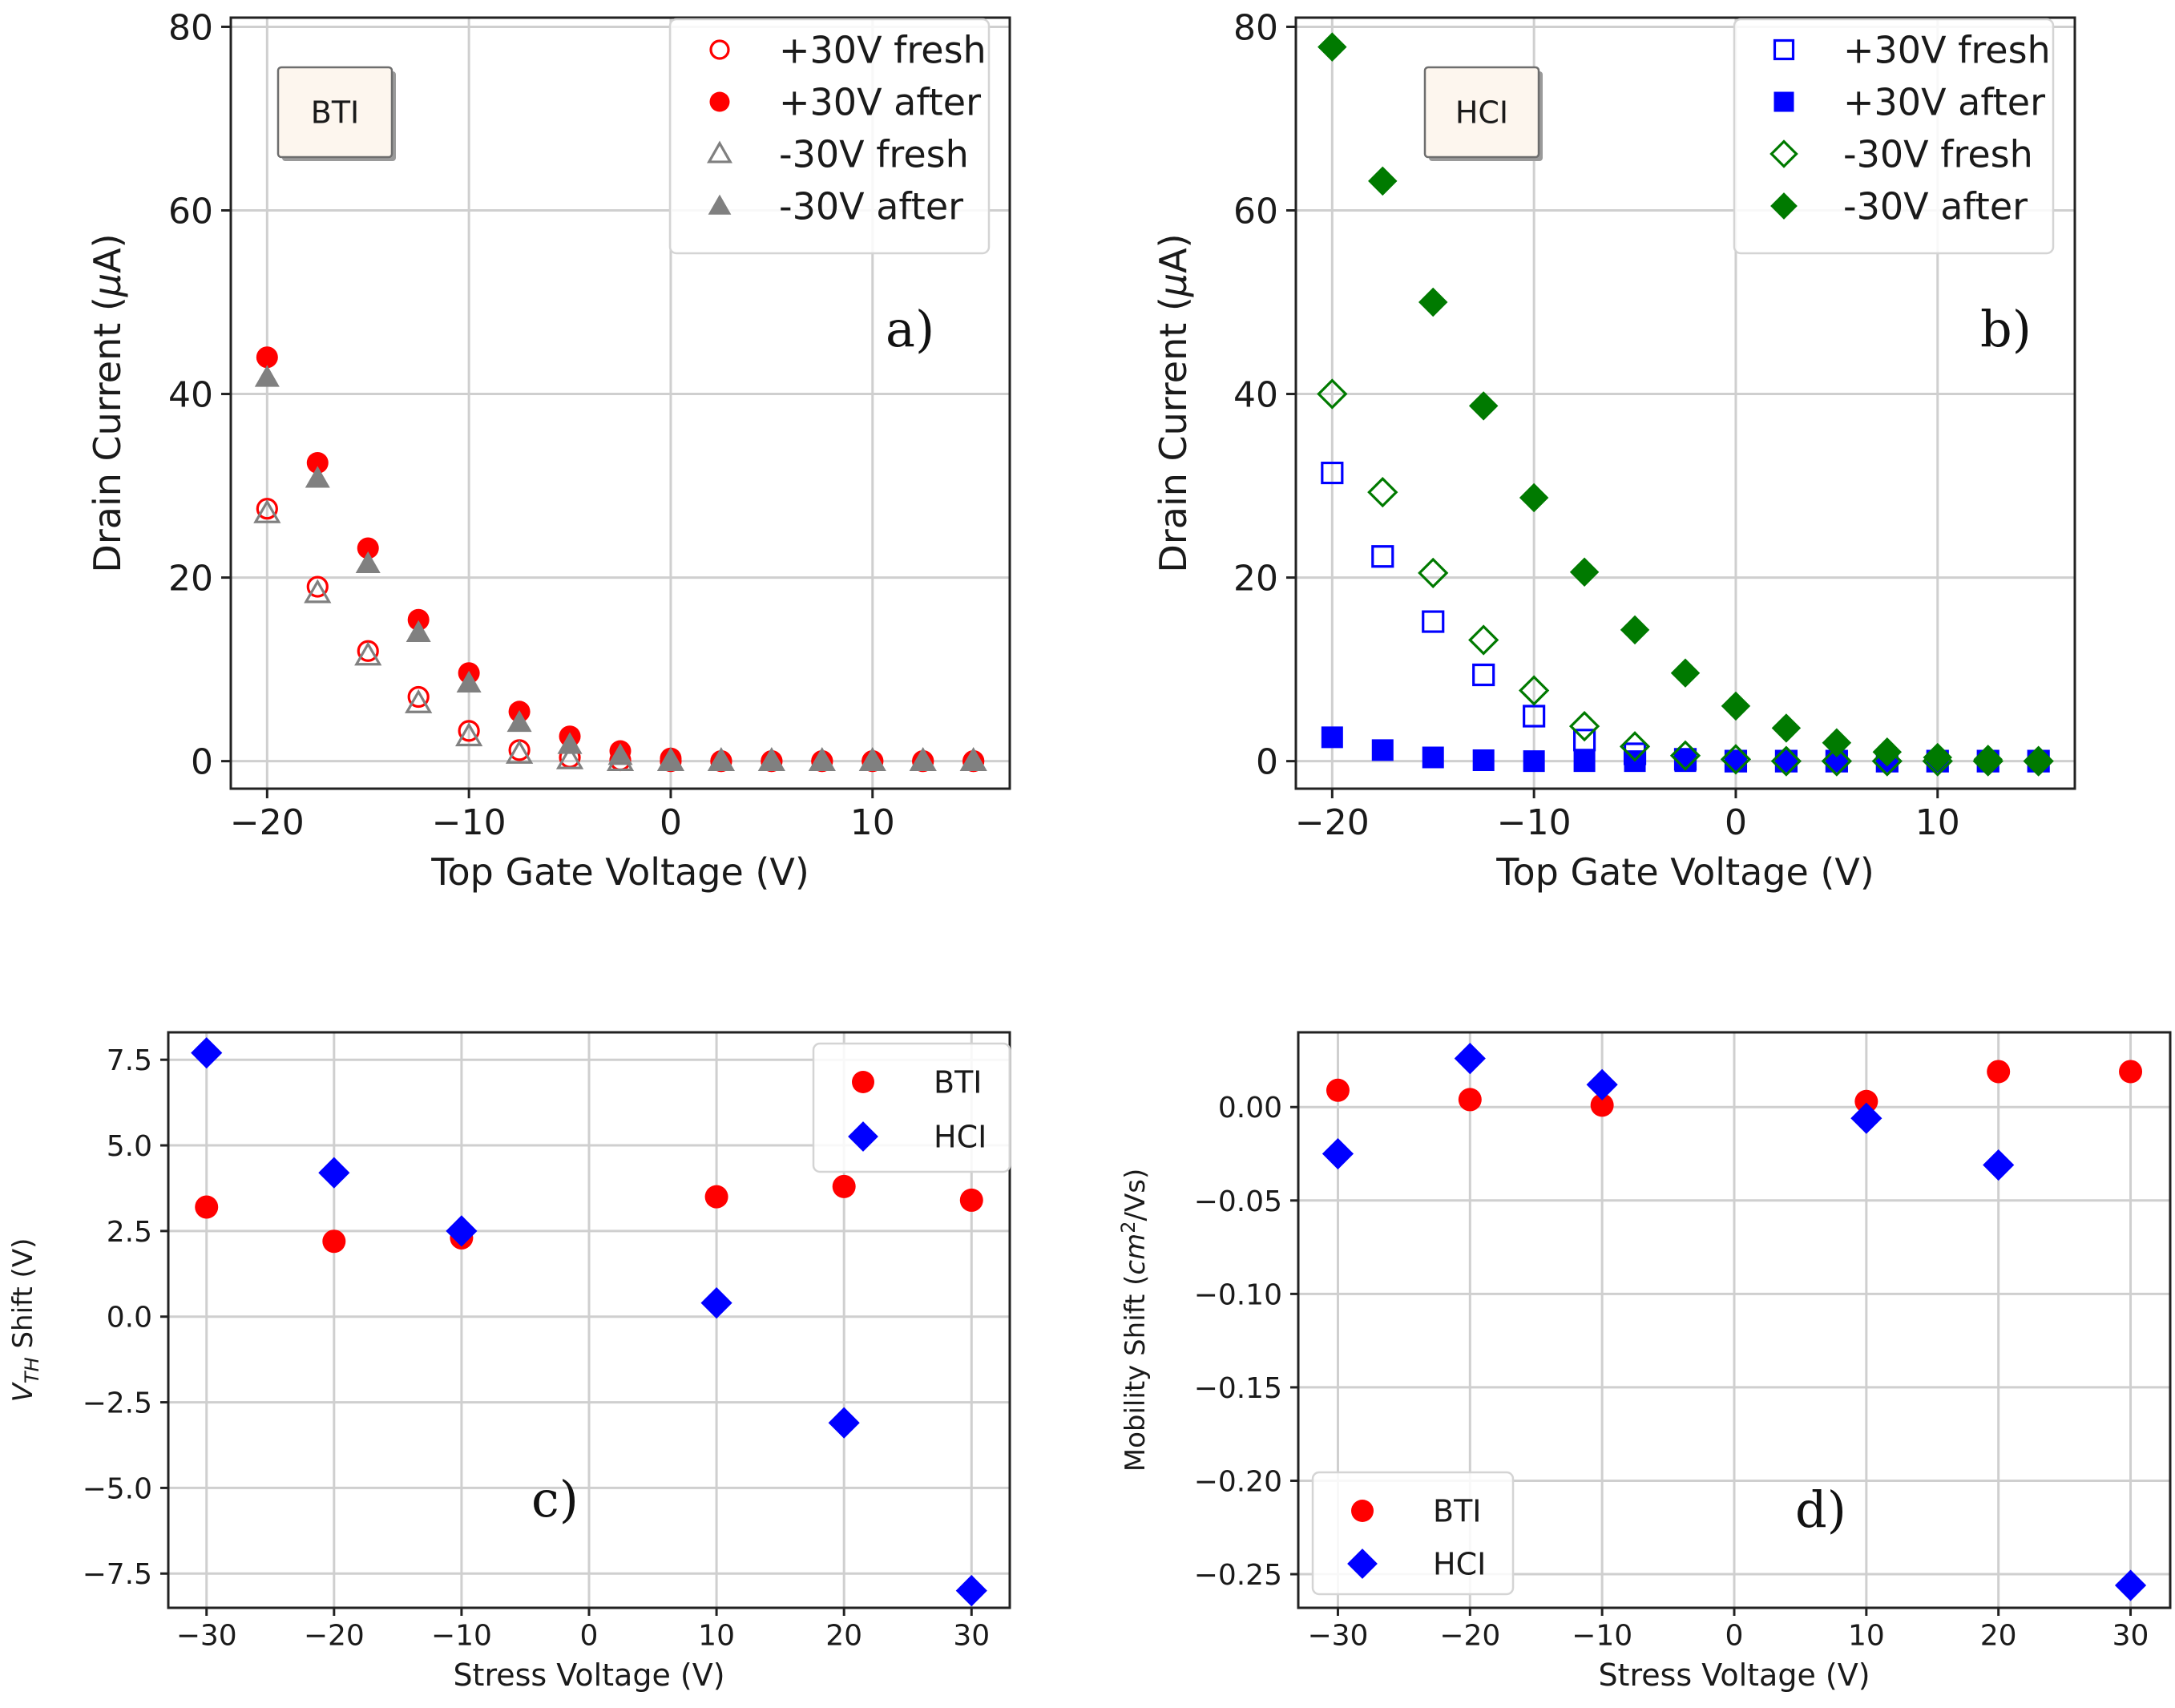  What do you see at coordinates (130, 1319) in the screenshot?
I see `y-tick-label: 0.0` at bounding box center [130, 1319].